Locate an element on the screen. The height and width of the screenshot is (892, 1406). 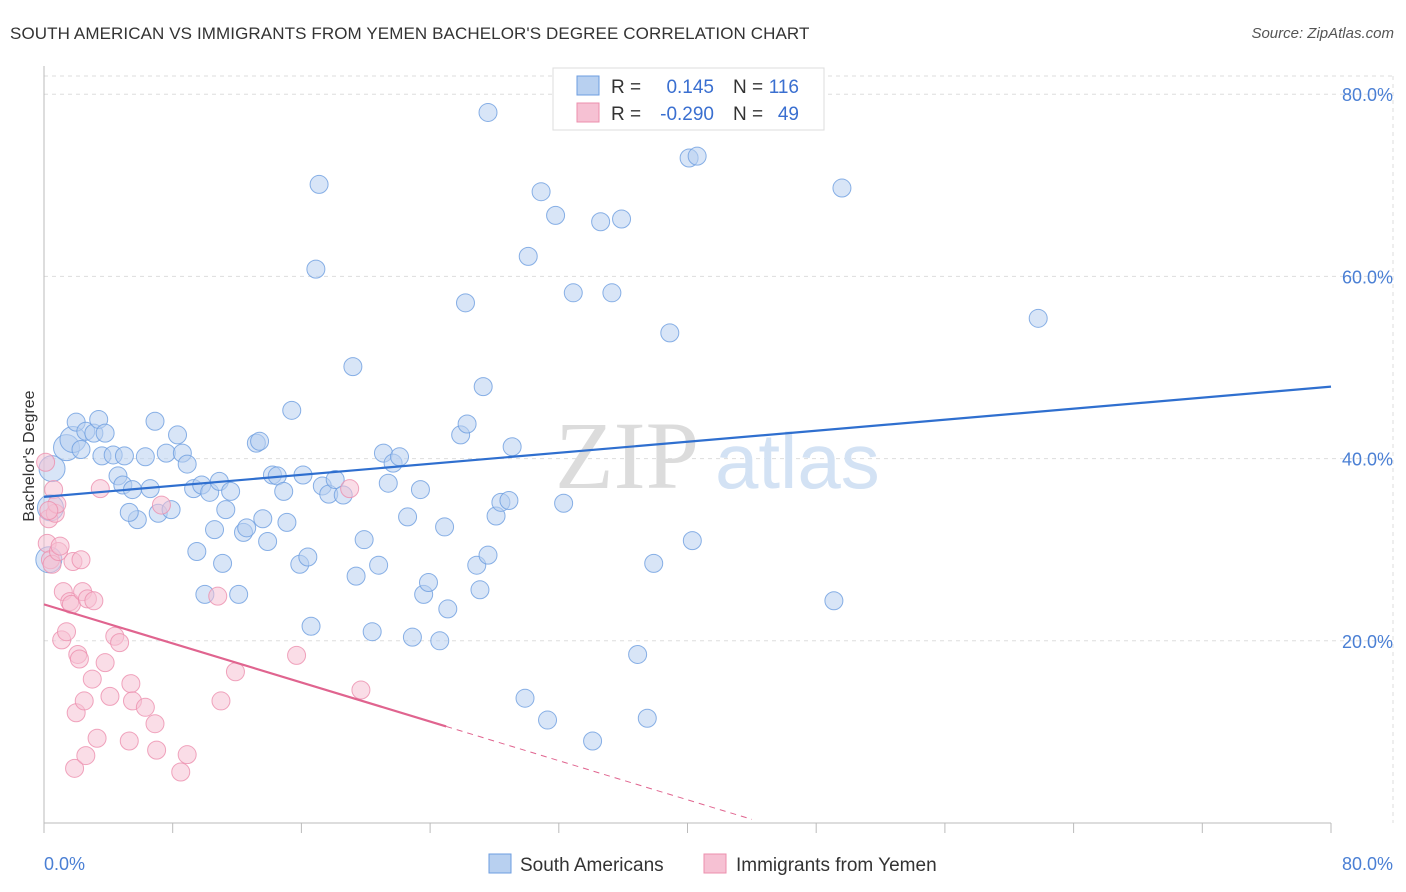
series-immigrants-from-yemen is located at coordinates (203, 617).